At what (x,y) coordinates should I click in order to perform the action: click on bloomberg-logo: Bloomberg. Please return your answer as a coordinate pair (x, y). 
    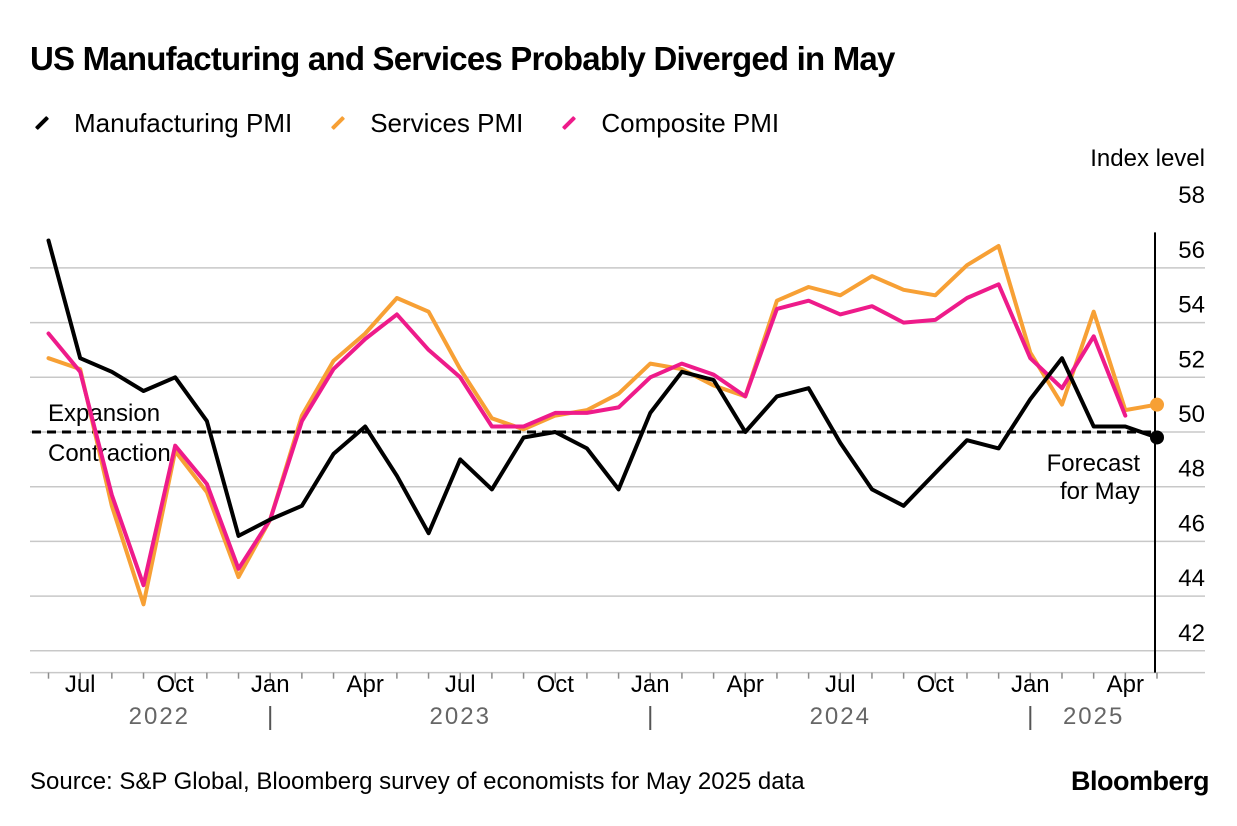
    Looking at the image, I should click on (1140, 781).